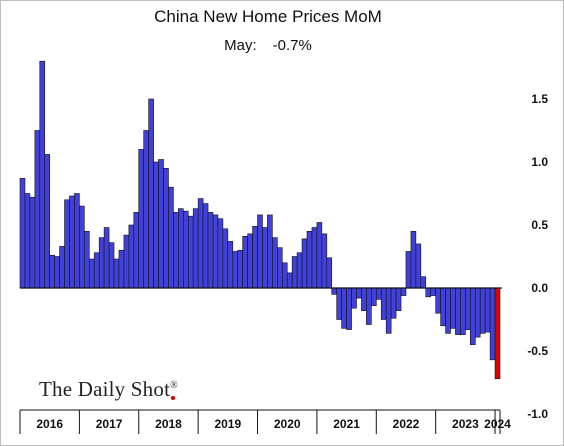 The width and height of the screenshot is (564, 446). I want to click on chart-subtitle: May: -0.7%, so click(268, 45).